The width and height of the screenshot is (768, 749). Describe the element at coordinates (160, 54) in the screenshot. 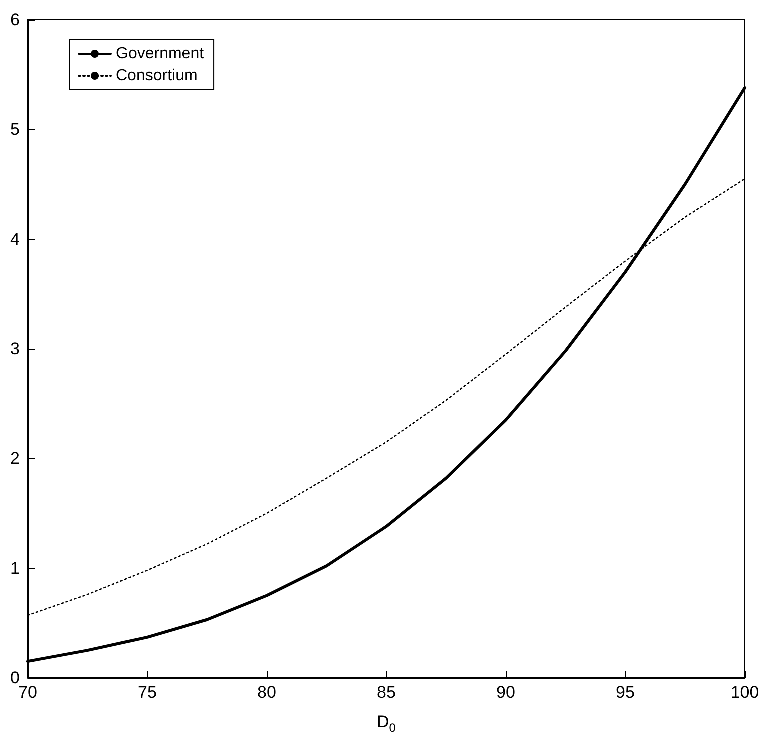

I see `legend-label: Government` at that location.